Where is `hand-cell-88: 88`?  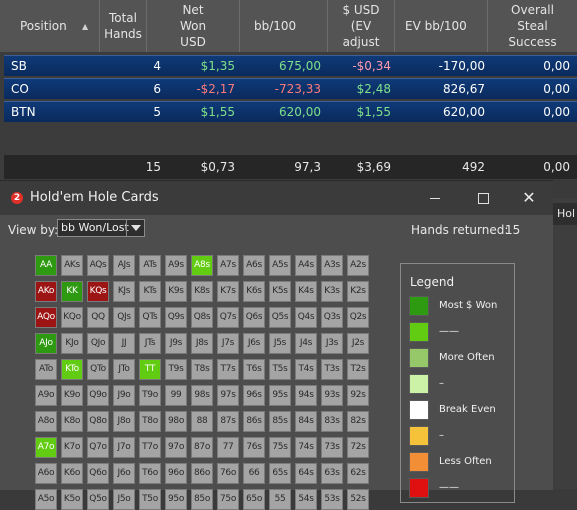
hand-cell-88: 88 is located at coordinates (202, 421).